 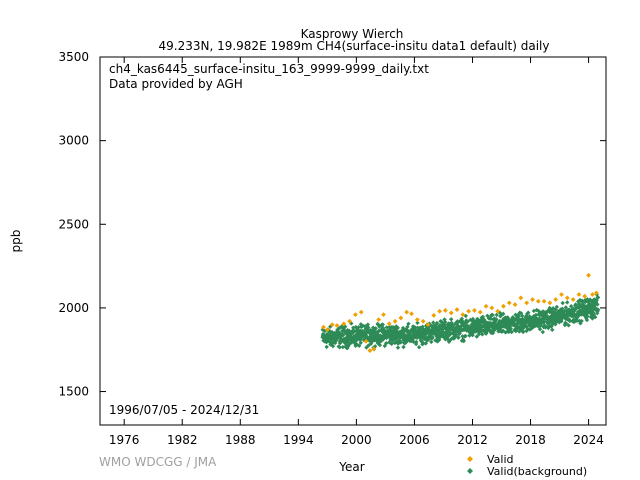 What do you see at coordinates (298, 440) in the screenshot?
I see `x-tick-label: 1994` at bounding box center [298, 440].